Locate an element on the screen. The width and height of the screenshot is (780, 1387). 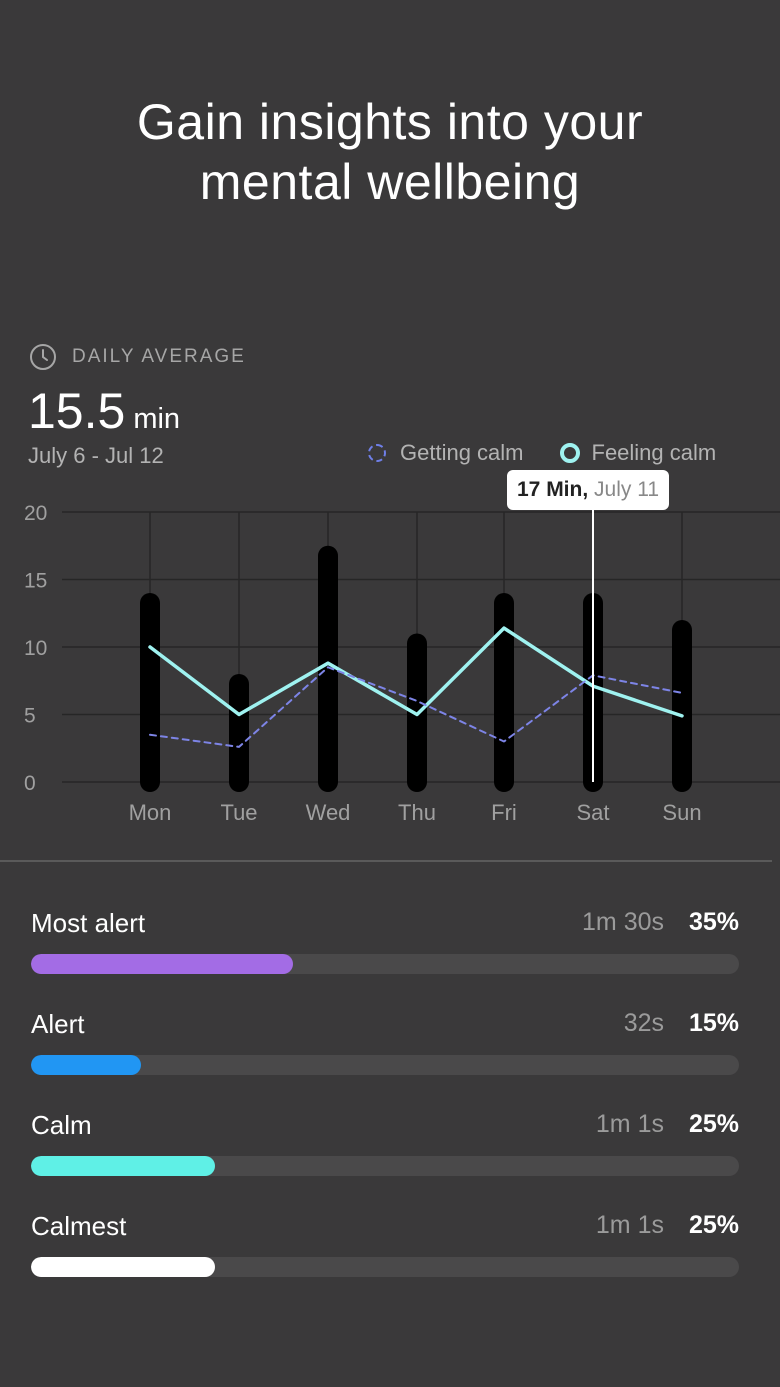
page-title-line-1: Gain insights into your is located at coordinates (390, 122).